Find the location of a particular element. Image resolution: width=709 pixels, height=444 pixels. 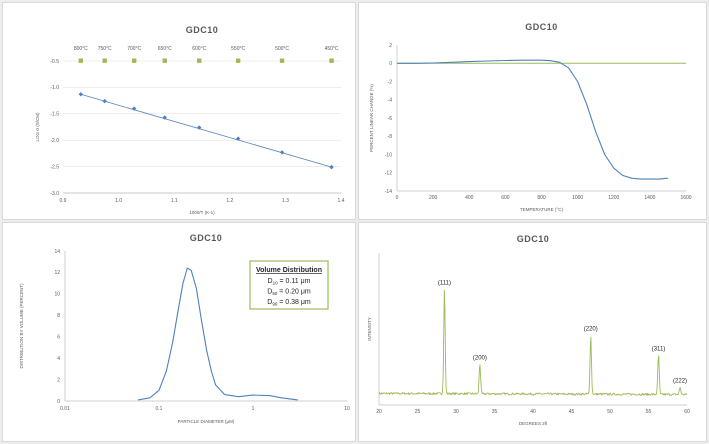

temperature-label: 600°C is located at coordinates (199, 49).